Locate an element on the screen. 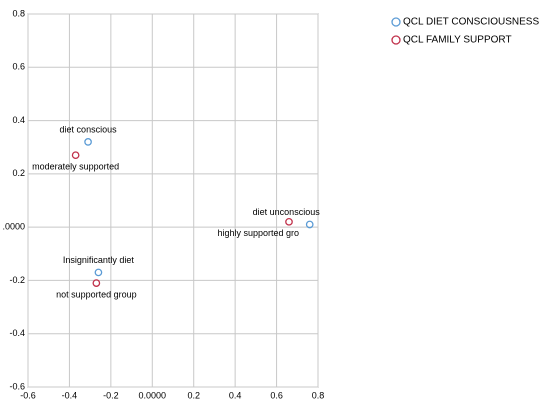 This screenshot has width=539, height=403. point-label: highly supported gro is located at coordinates (258, 233).